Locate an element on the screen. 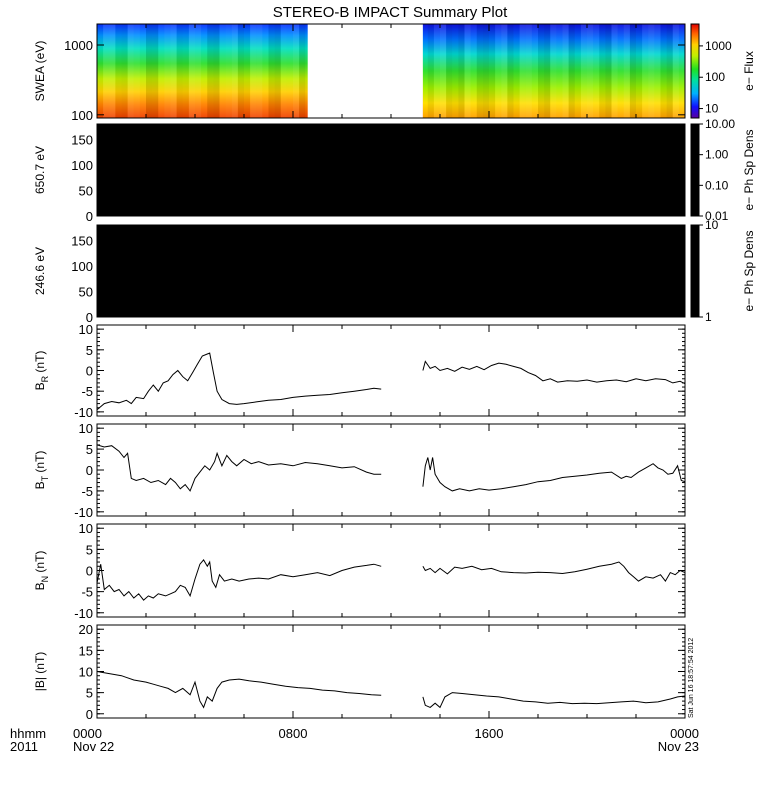  y-axis-label: SWEA (eV) is located at coordinates (40, 71).